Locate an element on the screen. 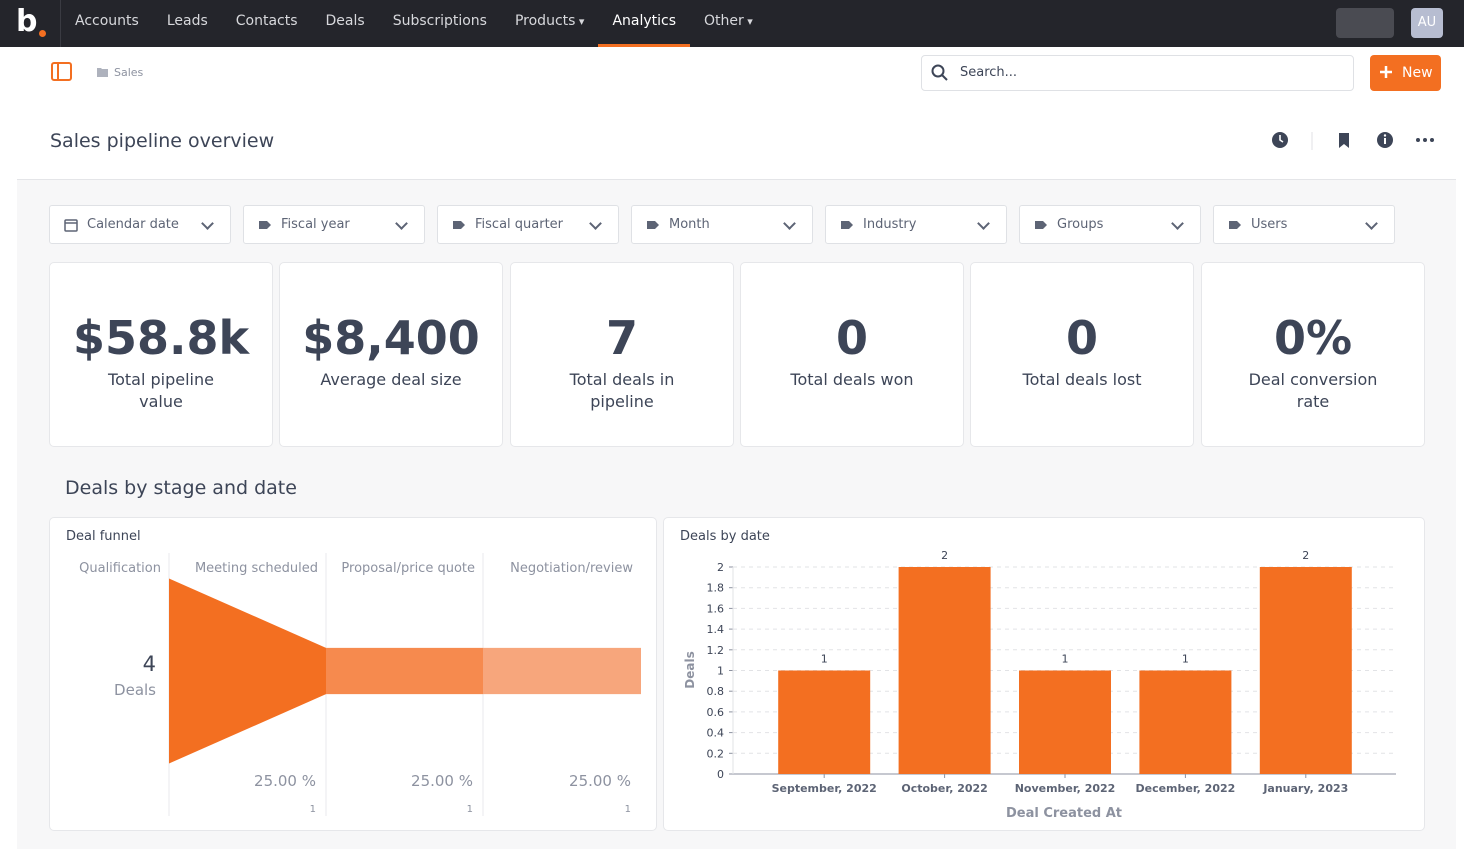 This screenshot has height=849, width=1464. unit-label: Deals is located at coordinates (135, 690).